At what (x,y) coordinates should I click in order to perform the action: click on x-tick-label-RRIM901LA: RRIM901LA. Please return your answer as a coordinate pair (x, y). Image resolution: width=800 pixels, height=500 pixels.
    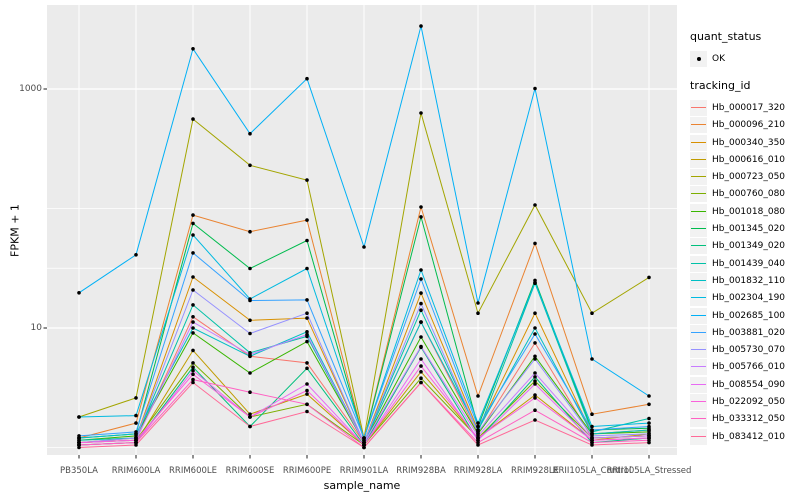
    Looking at the image, I should click on (364, 471).